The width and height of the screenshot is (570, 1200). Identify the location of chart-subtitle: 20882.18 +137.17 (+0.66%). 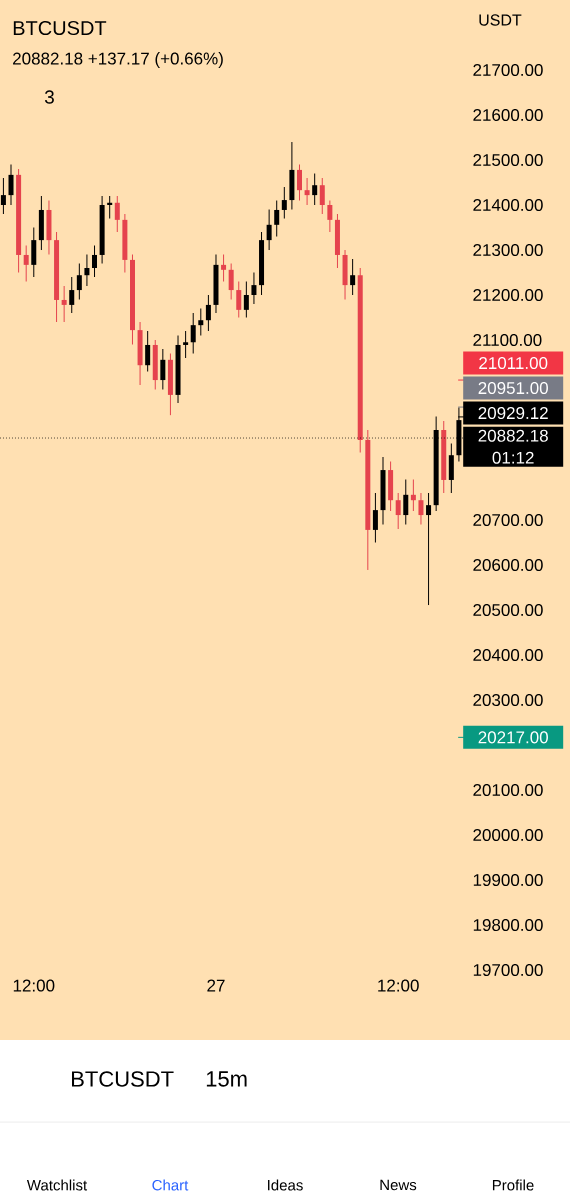
(118, 60).